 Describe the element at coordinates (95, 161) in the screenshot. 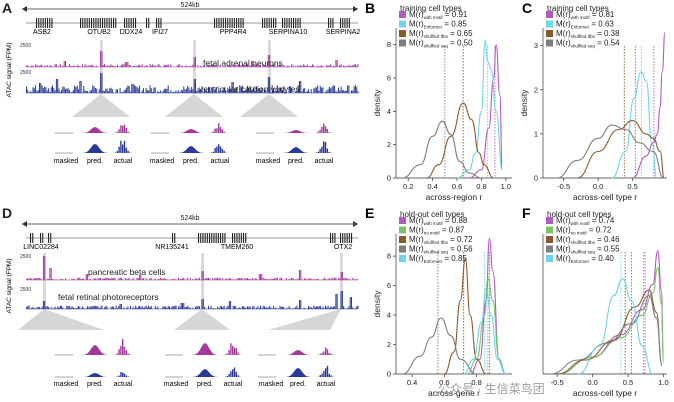

I see `zoom-label-pred-a1: pred.` at that location.